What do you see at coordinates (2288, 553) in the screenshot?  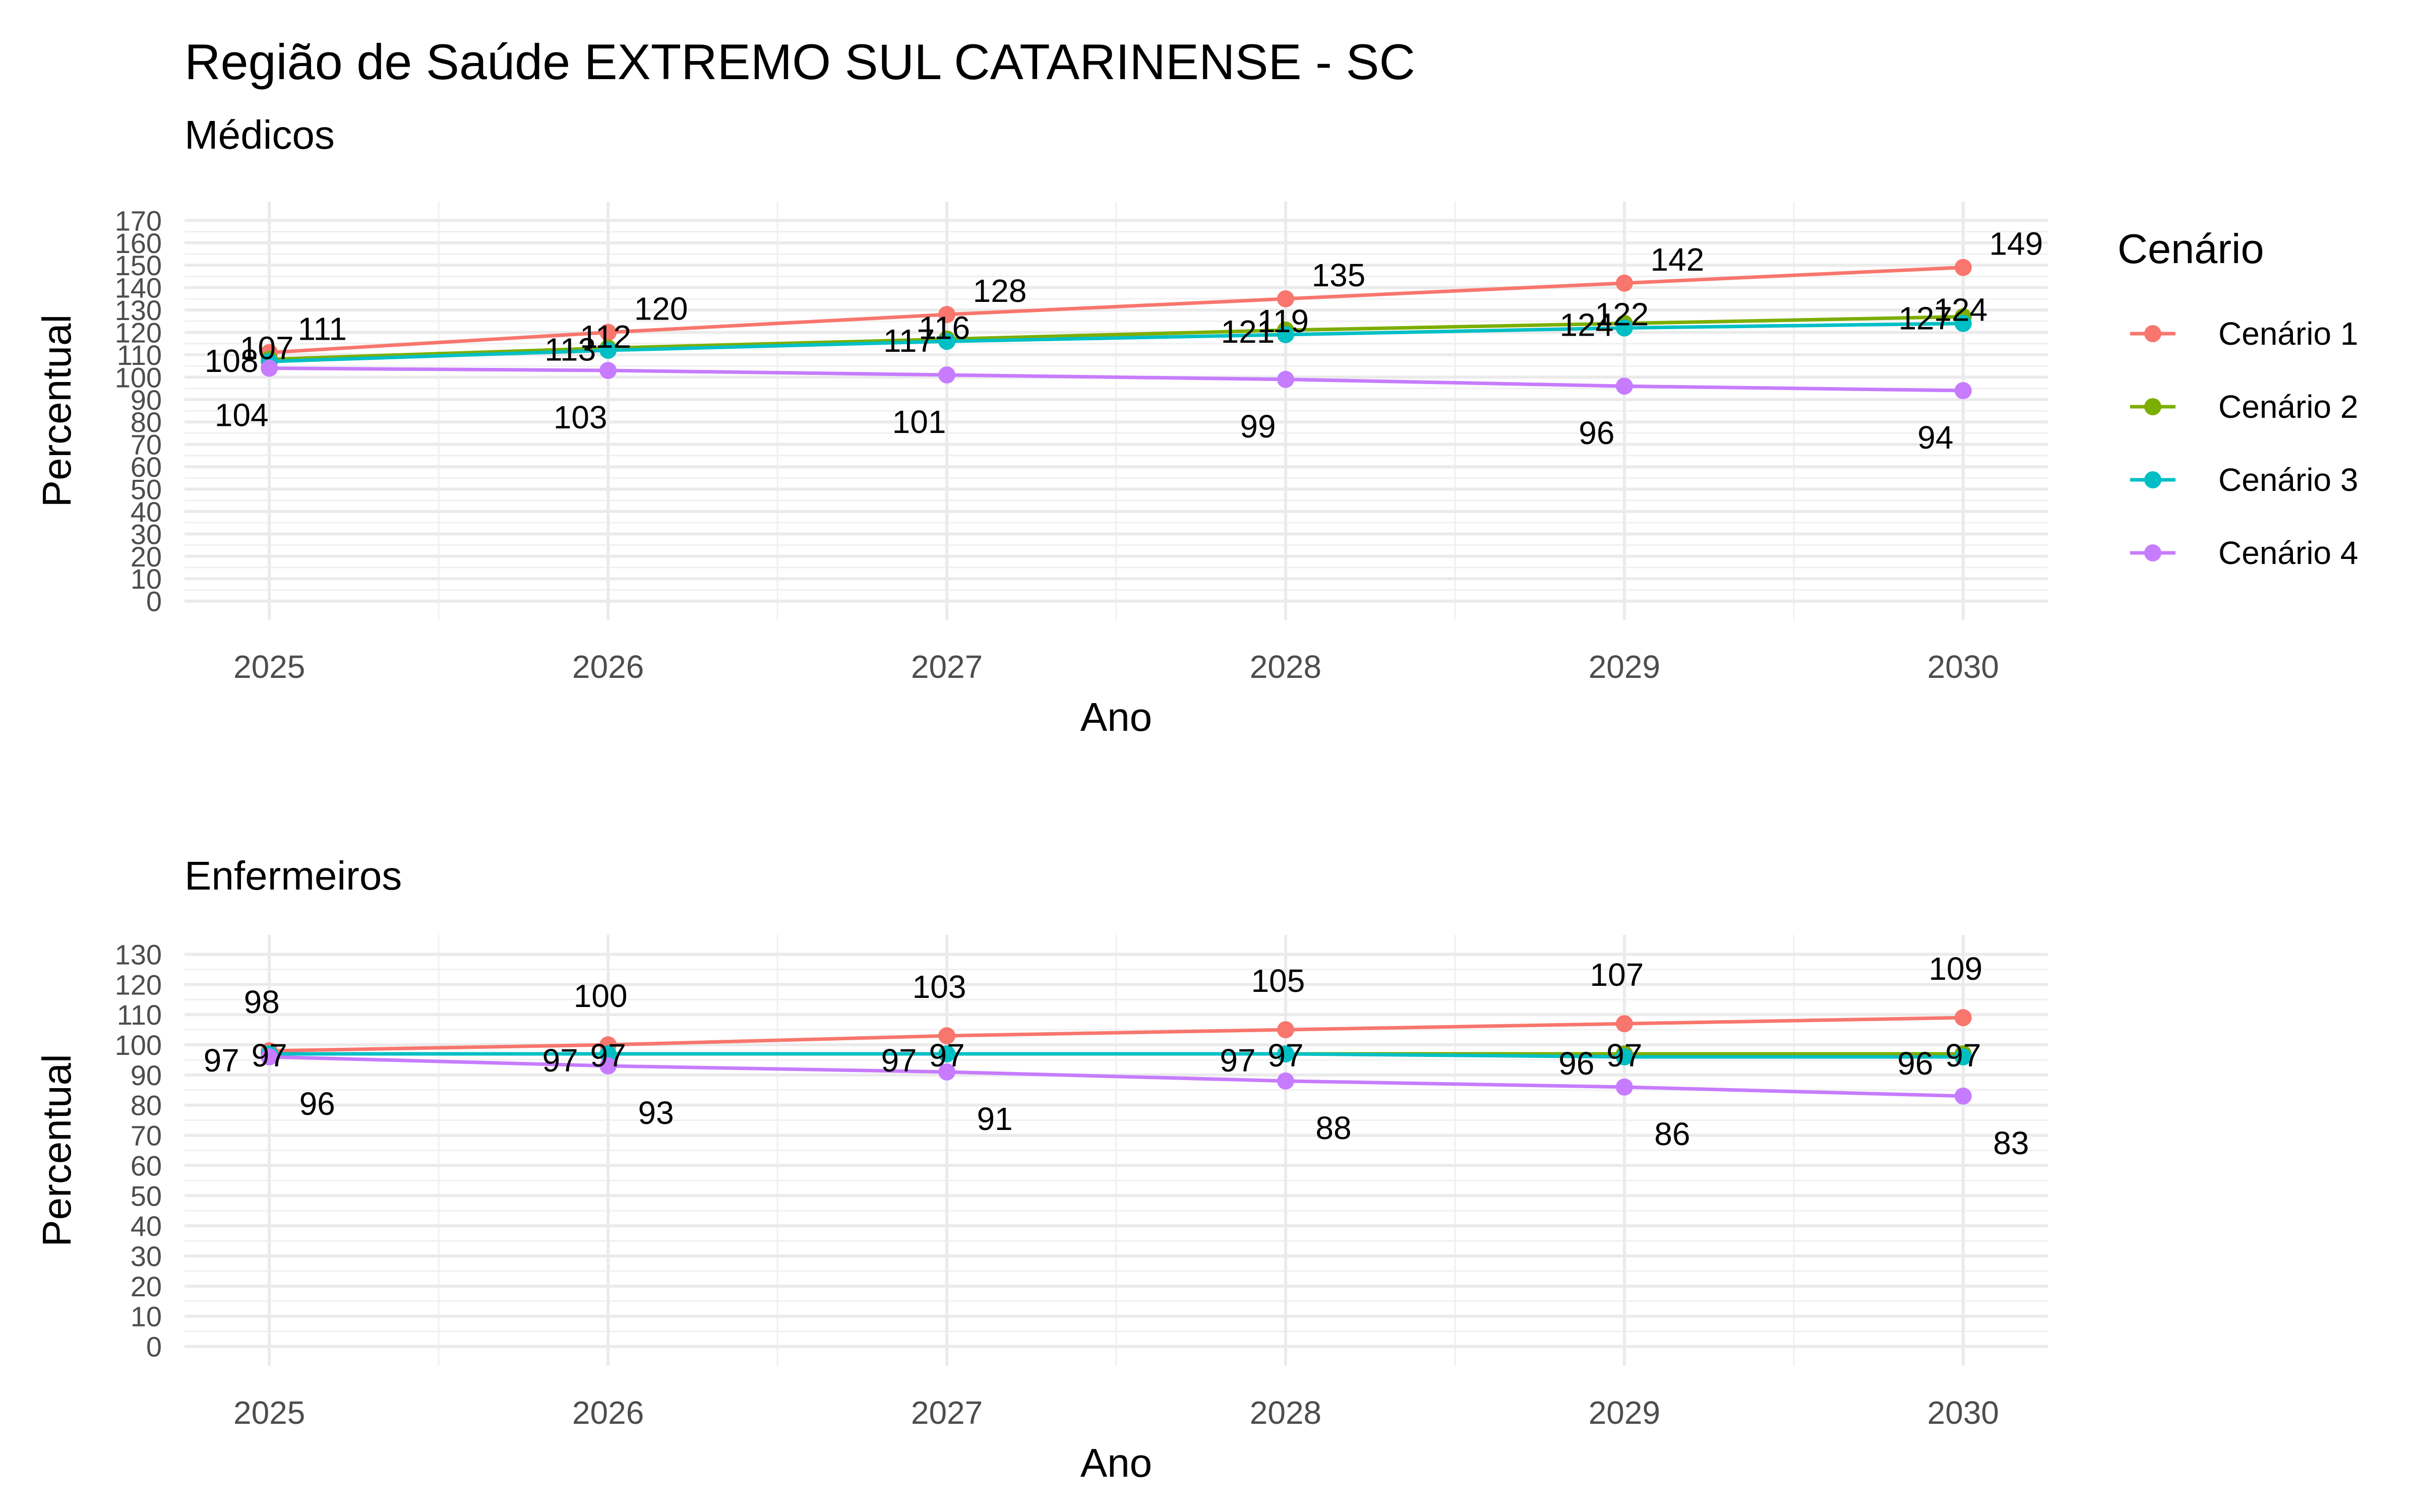 I see `legend-item-label: Cenário 4` at bounding box center [2288, 553].